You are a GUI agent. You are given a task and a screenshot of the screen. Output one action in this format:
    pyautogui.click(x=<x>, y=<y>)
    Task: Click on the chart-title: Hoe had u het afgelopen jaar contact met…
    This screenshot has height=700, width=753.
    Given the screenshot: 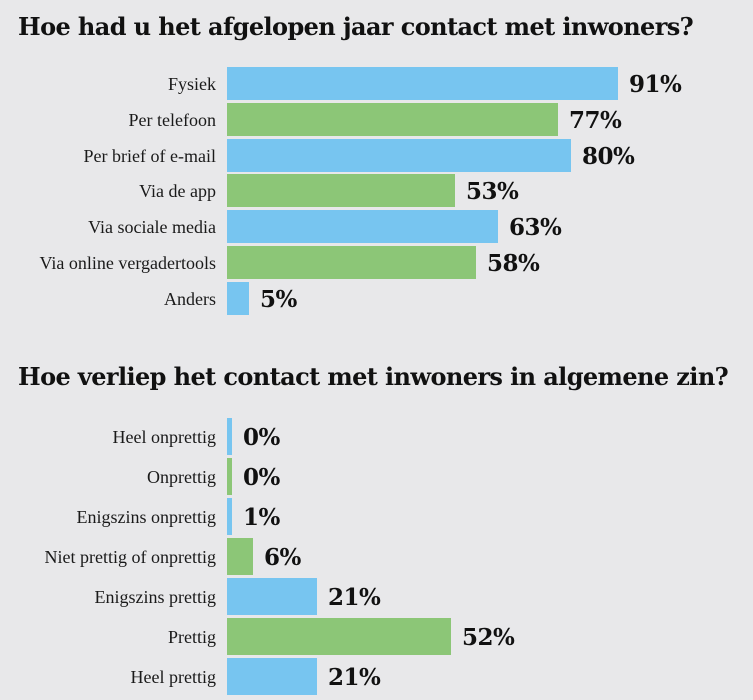 What is the action you would take?
    pyautogui.click(x=356, y=26)
    